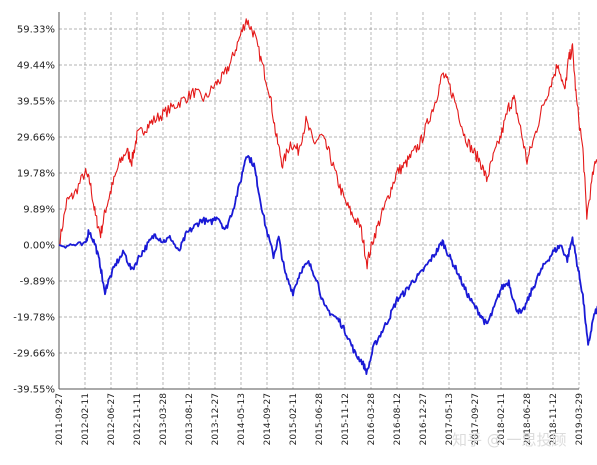 This screenshot has width=597, height=465. I want to click on x-tick-label: 2018-06-28, so click(528, 419).